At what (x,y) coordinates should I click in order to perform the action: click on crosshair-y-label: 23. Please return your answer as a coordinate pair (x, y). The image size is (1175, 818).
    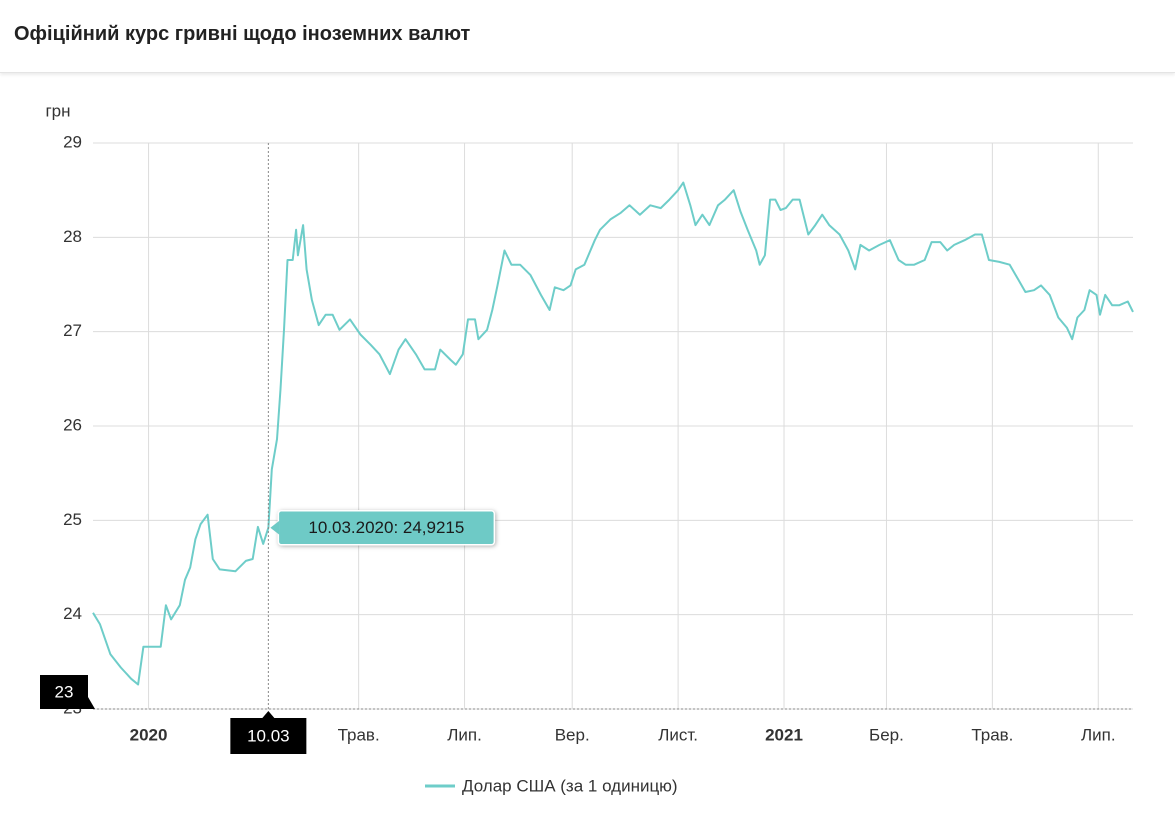
    Looking at the image, I should click on (64, 691).